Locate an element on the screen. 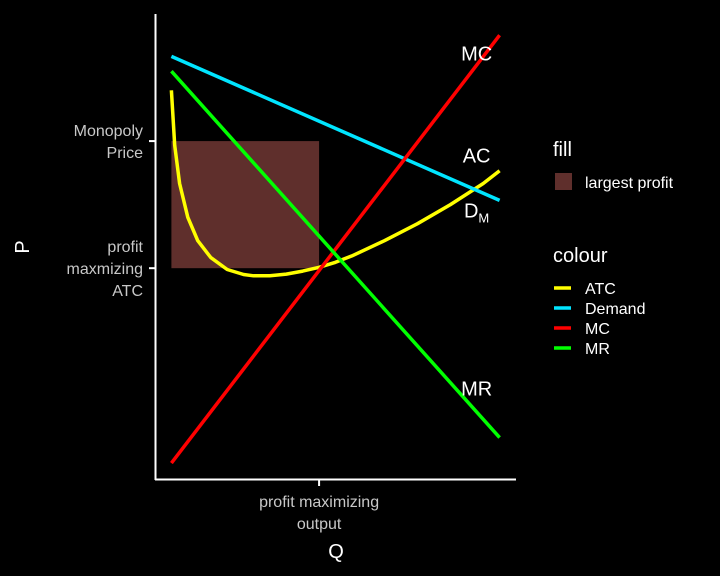 Image resolution: width=720 pixels, height=576 pixels. legend-colour-title: colour is located at coordinates (580, 256).